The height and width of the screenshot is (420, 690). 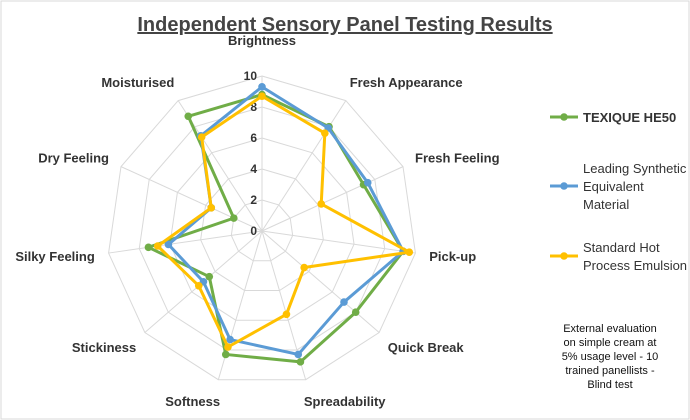 I want to click on legend-label: Standard Hot Process Emulsion, so click(x=635, y=256).